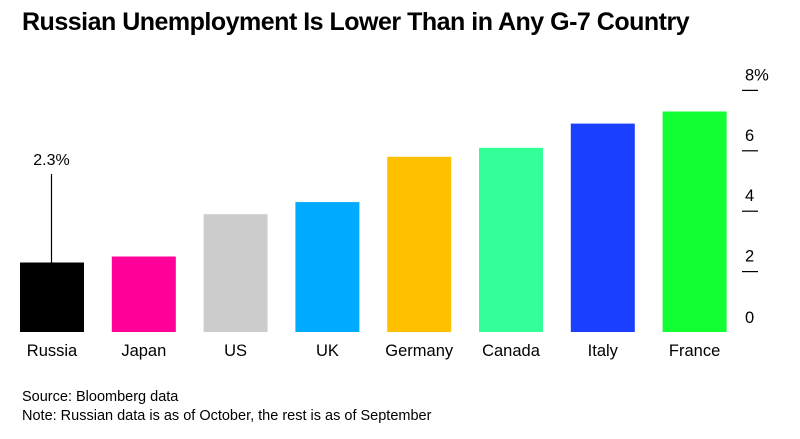 The height and width of the screenshot is (439, 800). What do you see at coordinates (694, 221) in the screenshot?
I see `bar-france` at bounding box center [694, 221].